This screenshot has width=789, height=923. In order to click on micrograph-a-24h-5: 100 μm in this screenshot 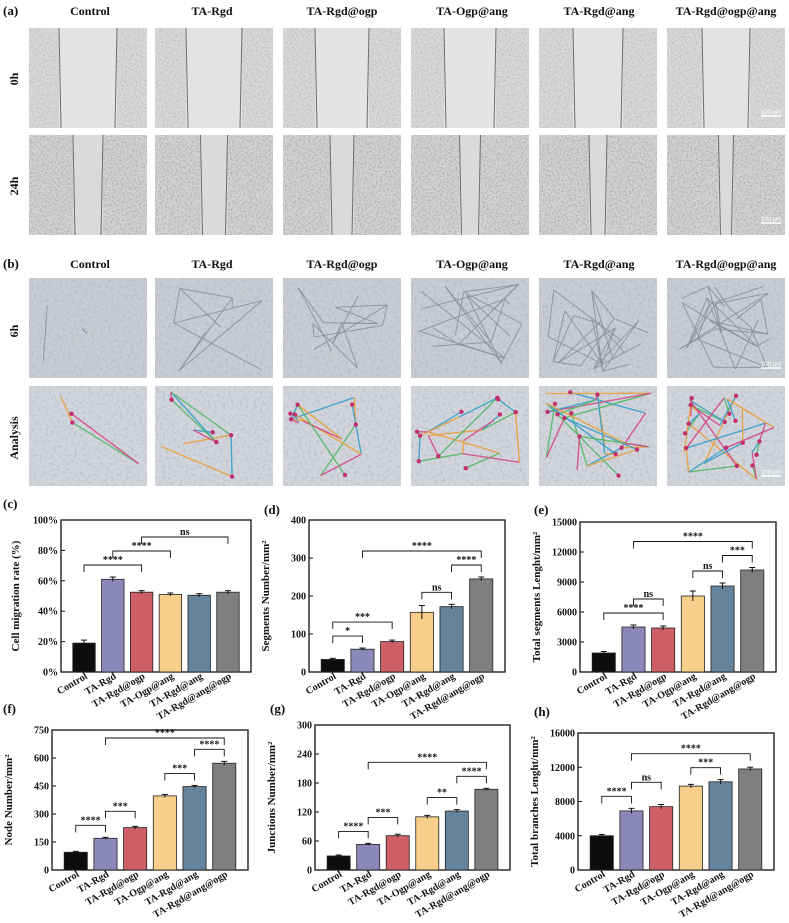, I will do `click(726, 185)`.